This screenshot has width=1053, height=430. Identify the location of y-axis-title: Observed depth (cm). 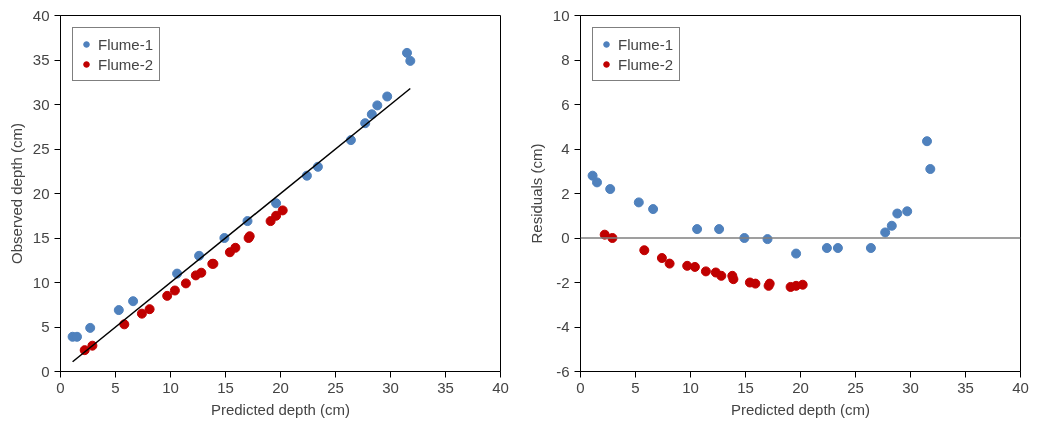
(16, 193).